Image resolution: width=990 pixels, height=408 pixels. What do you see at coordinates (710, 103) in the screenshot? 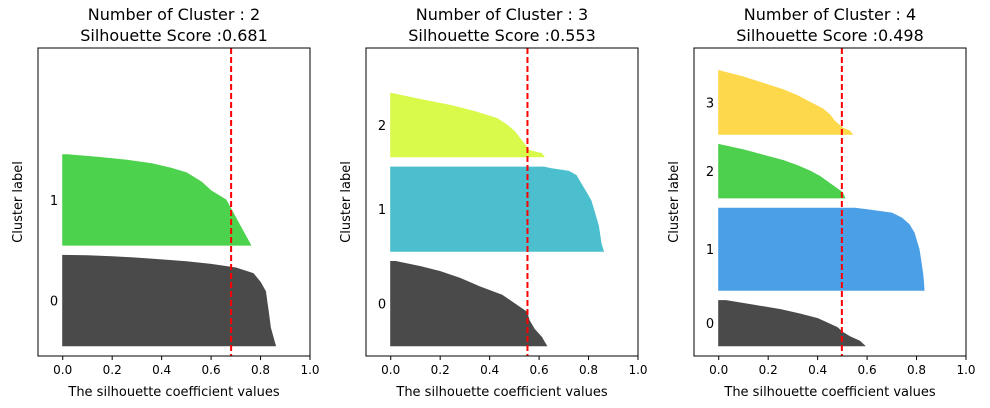
I see `cluster-3-label: 3` at bounding box center [710, 103].